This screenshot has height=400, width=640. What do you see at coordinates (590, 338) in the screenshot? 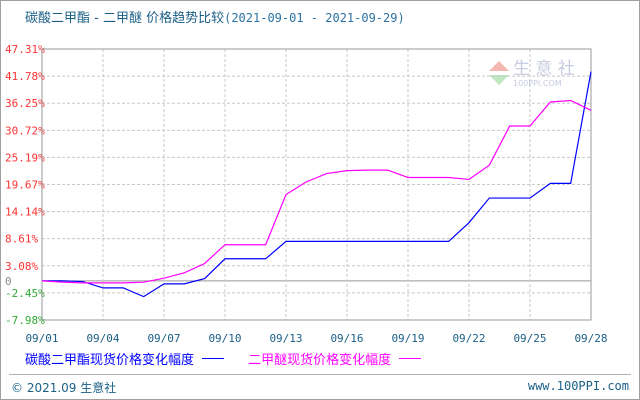
I see `x-tick-label: 09/28` at bounding box center [590, 338].